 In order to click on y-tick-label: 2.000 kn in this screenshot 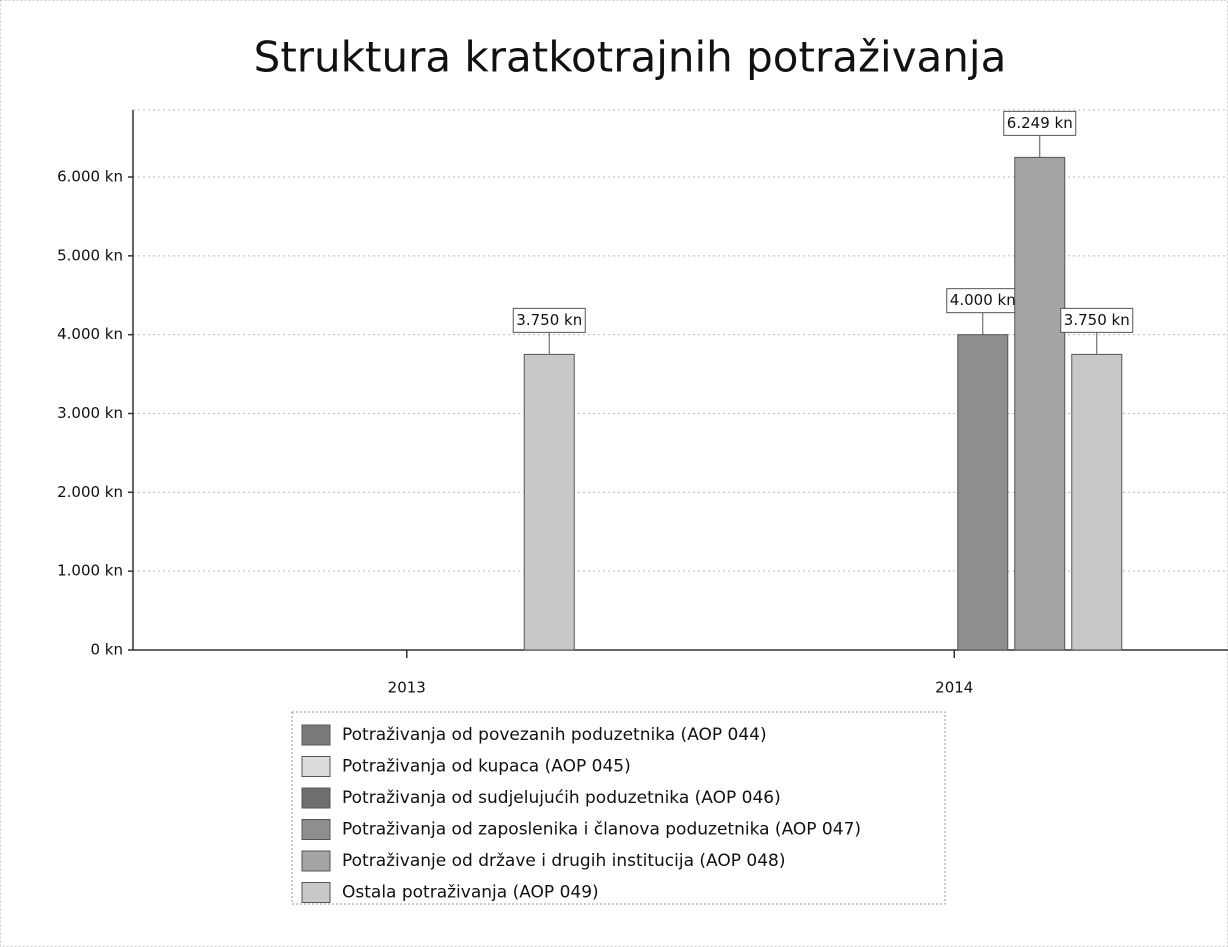, I will do `click(90, 492)`.